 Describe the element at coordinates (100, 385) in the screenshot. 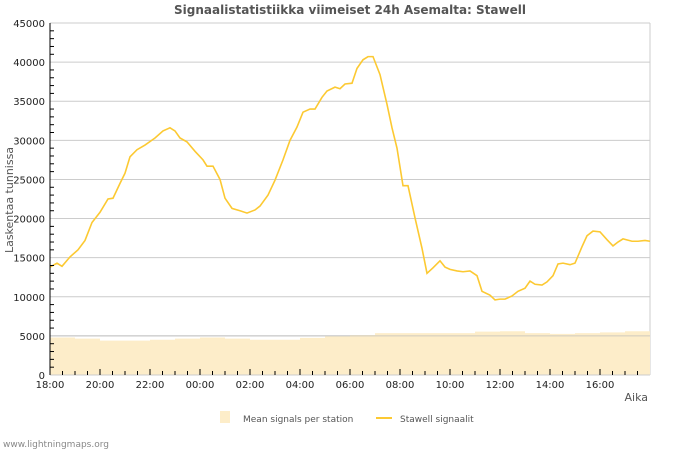

I see `x-tick-label: 20:00` at that location.